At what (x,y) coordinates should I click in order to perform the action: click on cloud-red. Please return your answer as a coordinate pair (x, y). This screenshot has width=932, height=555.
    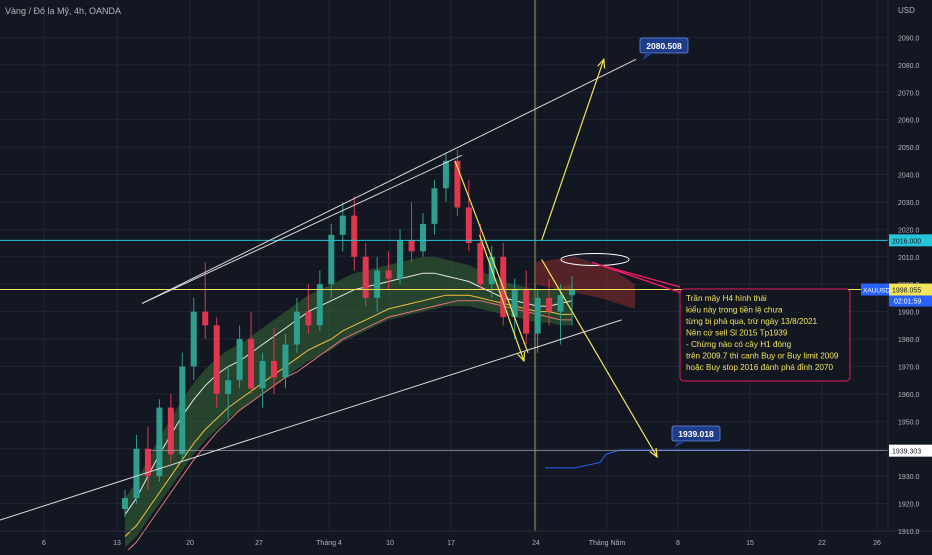
    Looking at the image, I should click on (585, 282).